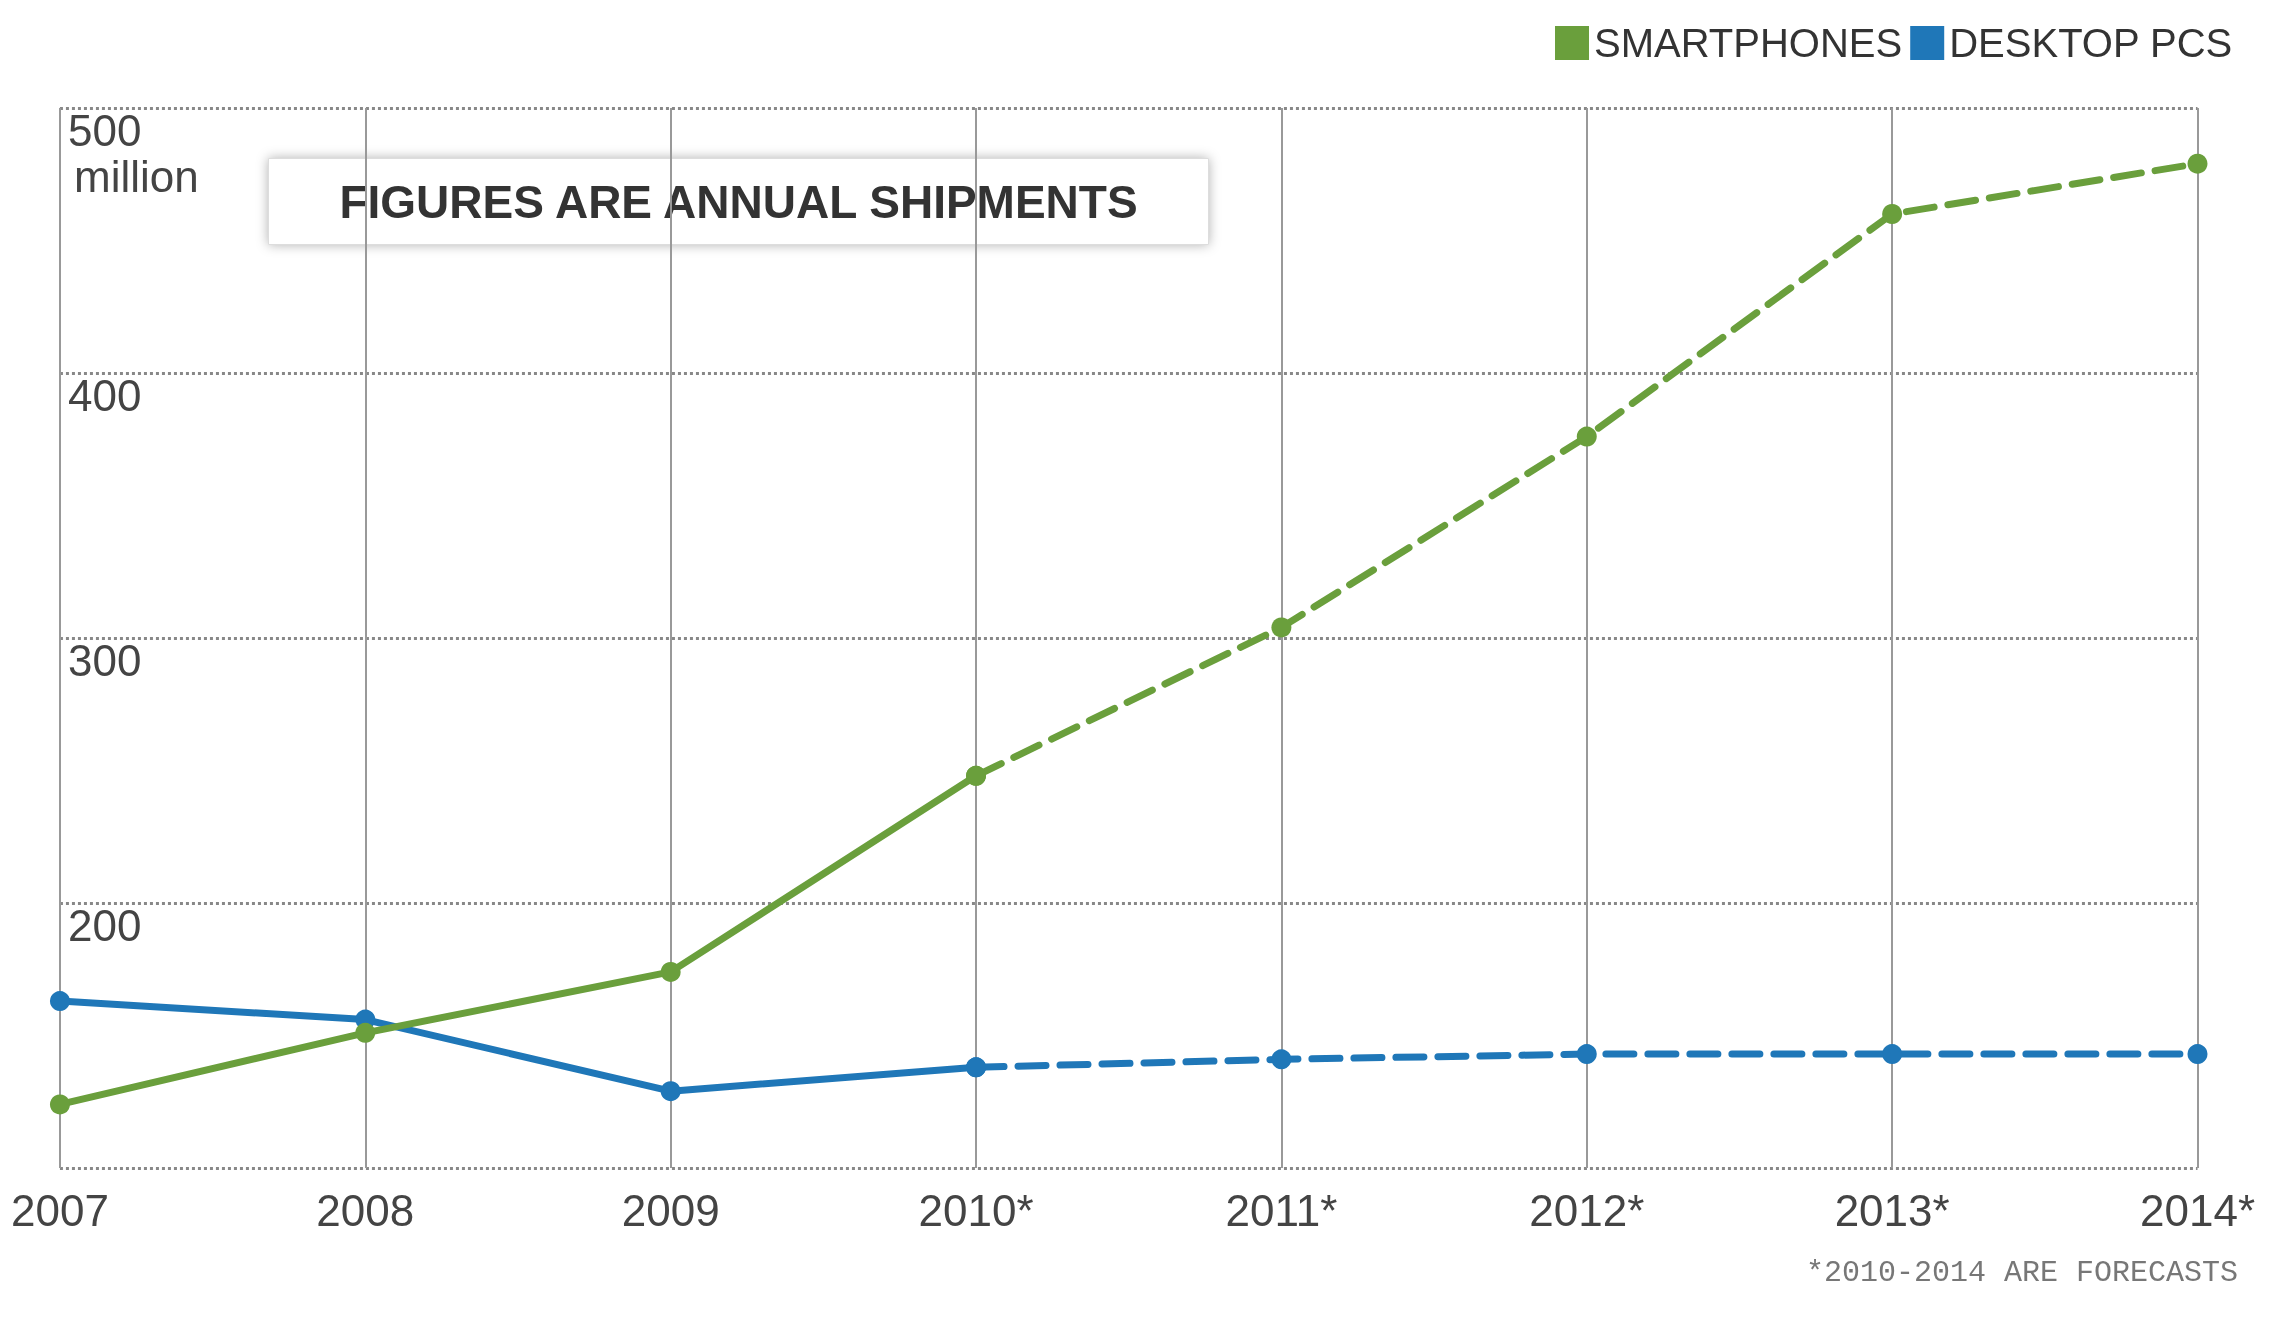  Describe the element at coordinates (1281, 1210) in the screenshot. I see `x-tick-label: 2011*` at that location.